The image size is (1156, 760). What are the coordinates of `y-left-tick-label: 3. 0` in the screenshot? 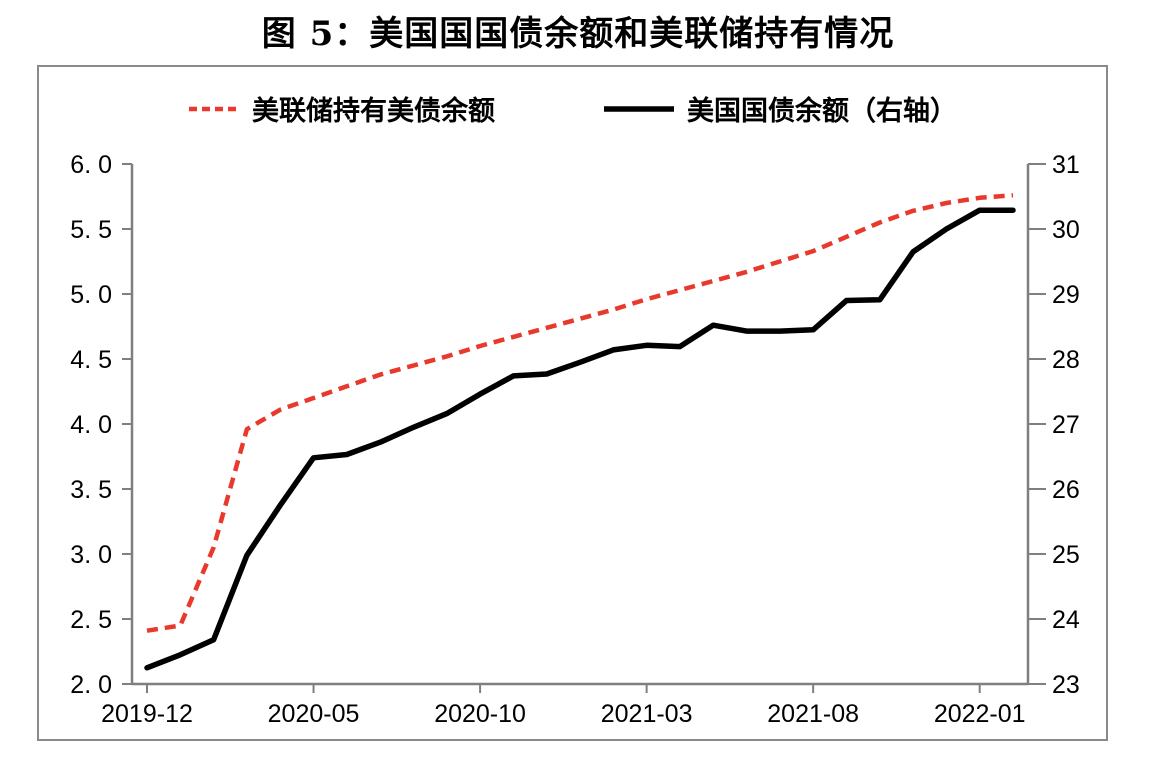 It's located at (91, 555).